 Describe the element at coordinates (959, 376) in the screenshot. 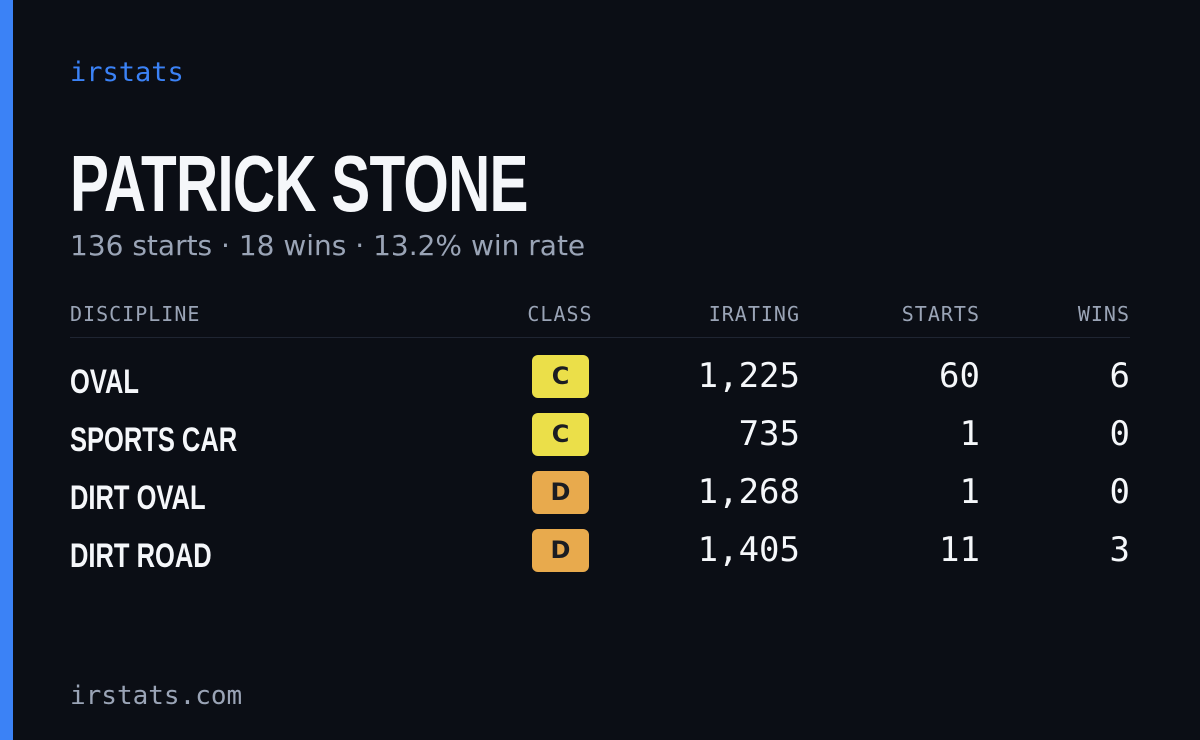

I see `starts: 60` at that location.